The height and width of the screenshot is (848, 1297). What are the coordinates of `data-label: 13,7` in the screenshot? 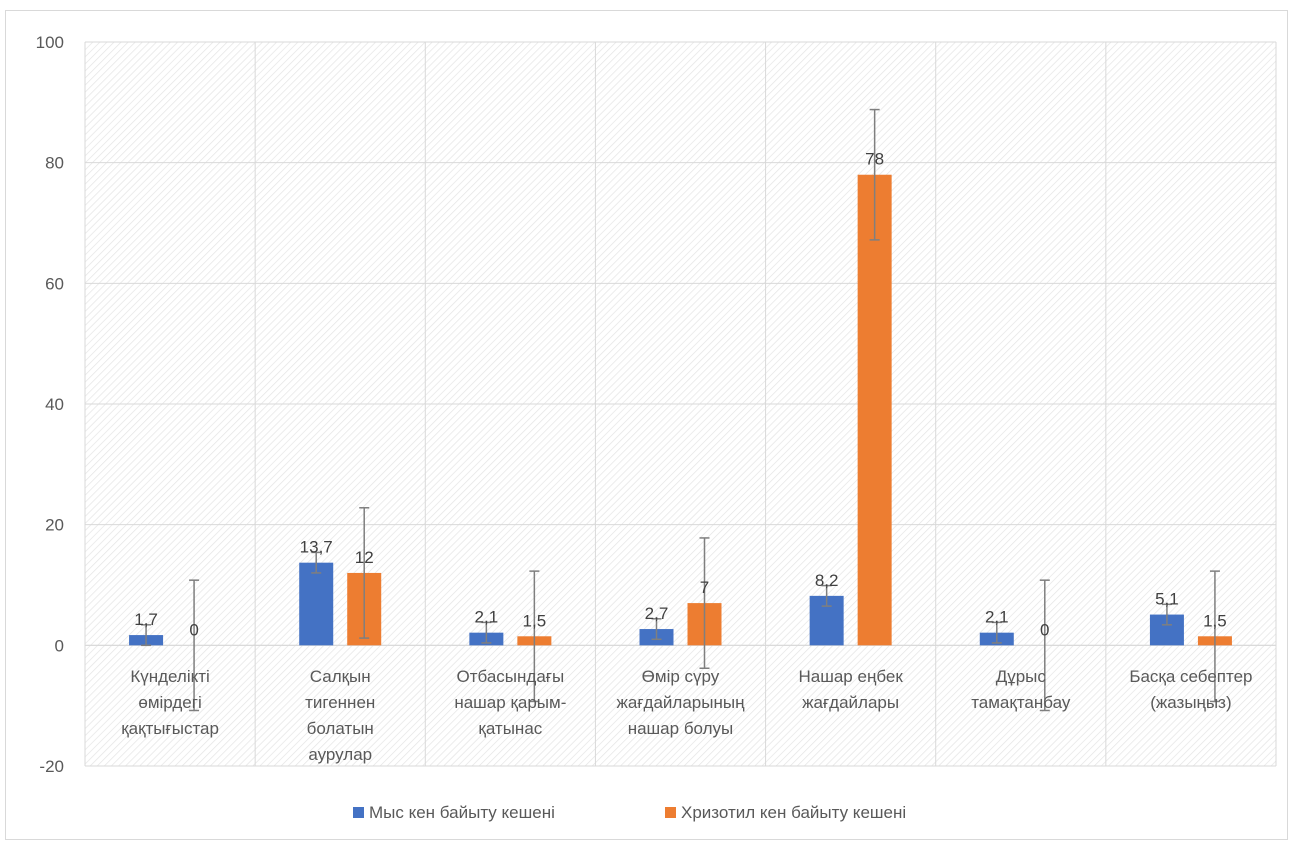 It's located at (316, 547).